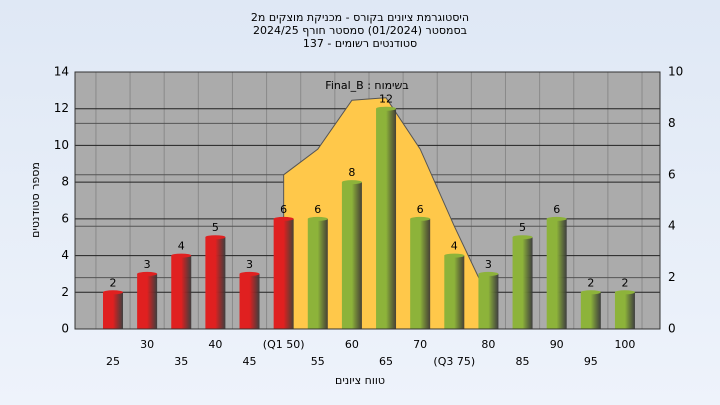 Image resolution: width=720 pixels, height=405 pixels. I want to click on x-tick-label: 95, so click(591, 361).